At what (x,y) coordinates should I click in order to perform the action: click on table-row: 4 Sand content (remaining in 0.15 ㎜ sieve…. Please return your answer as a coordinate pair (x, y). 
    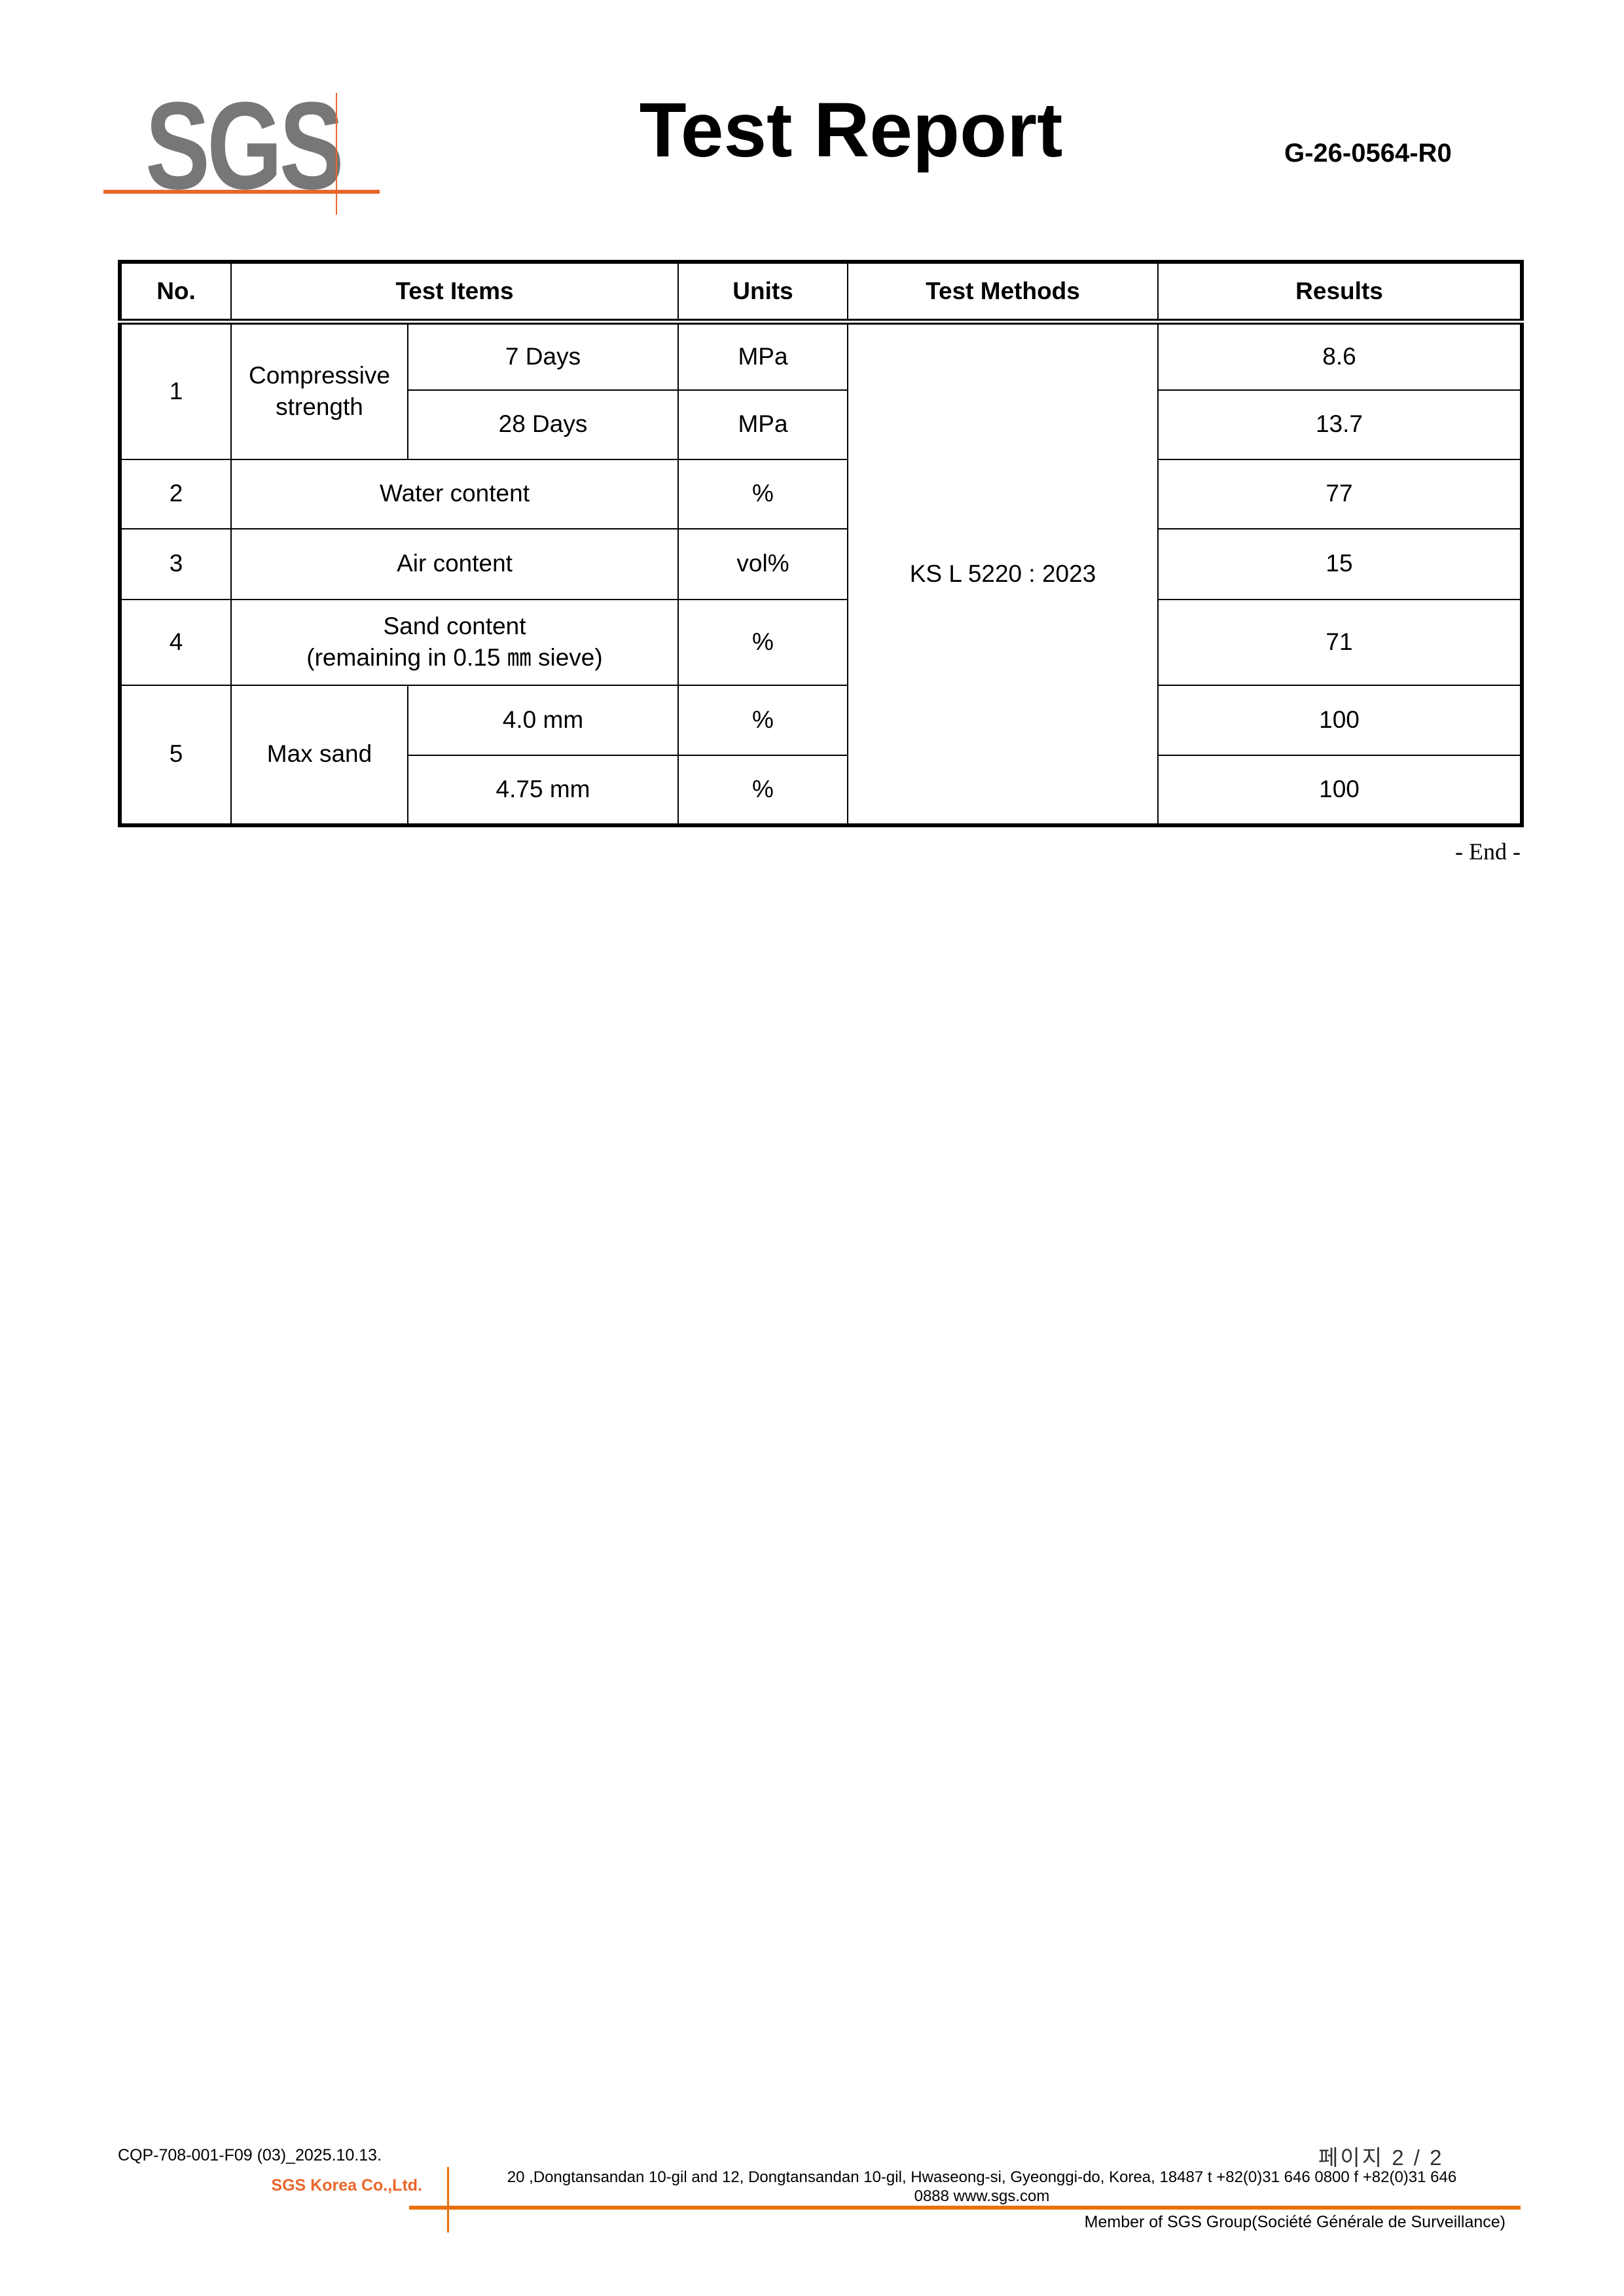
    Looking at the image, I should click on (821, 642).